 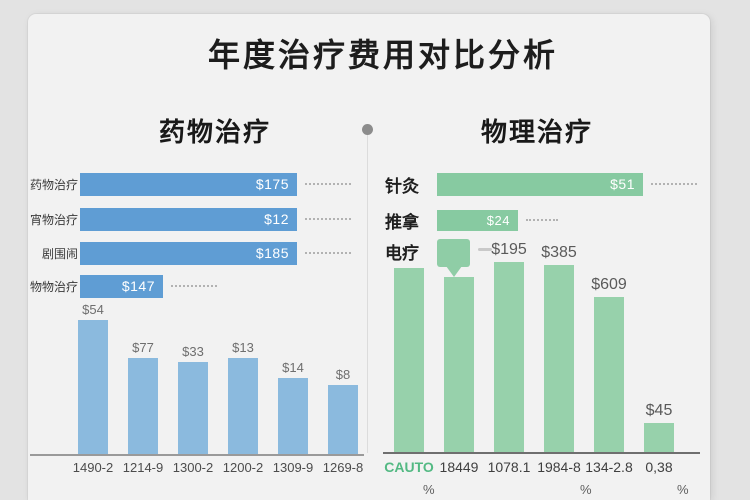 What do you see at coordinates (243, 467) in the screenshot?
I see `x-tick-label: 1200-2` at bounding box center [243, 467].